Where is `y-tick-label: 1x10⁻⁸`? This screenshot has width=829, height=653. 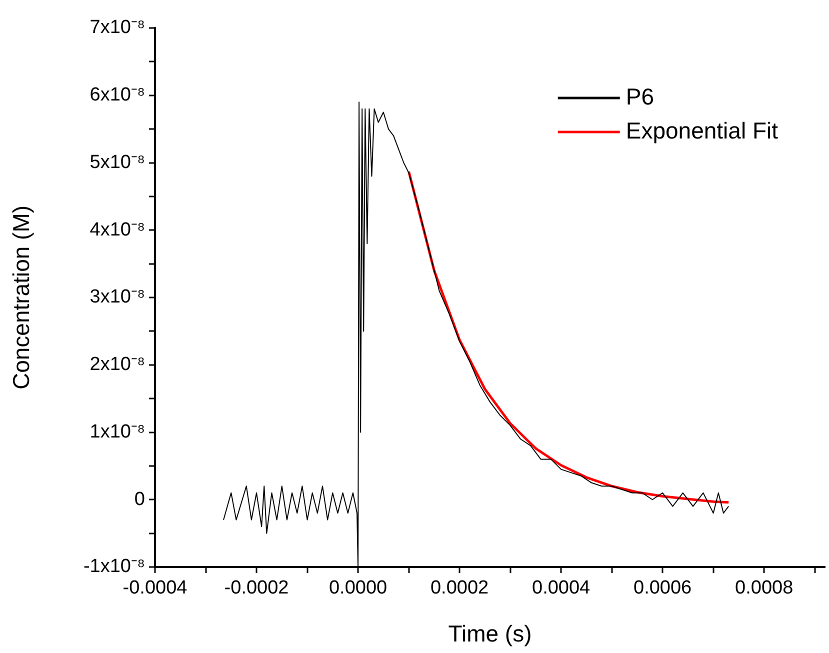 y-tick-label: 1x10⁻⁸ is located at coordinates (117, 431).